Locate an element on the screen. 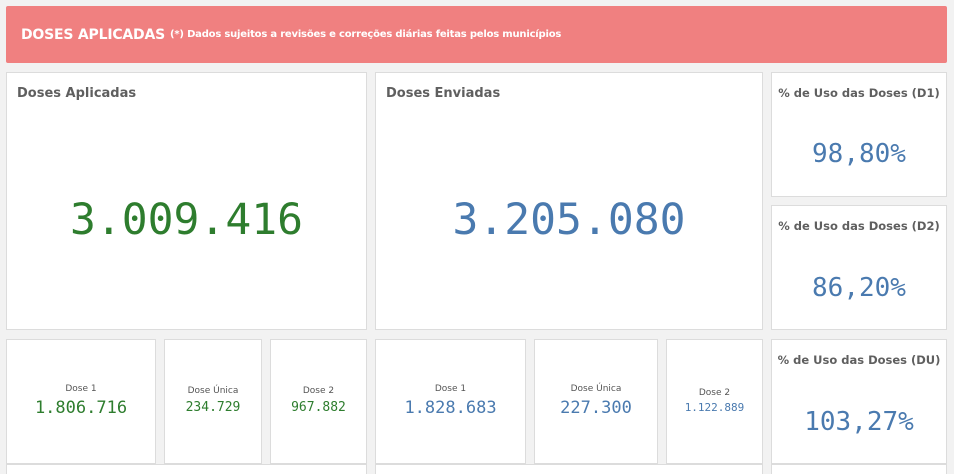 This screenshot has width=954, height=474. aplicadas-dose2-card: Dose 2 967.882 is located at coordinates (318, 401).